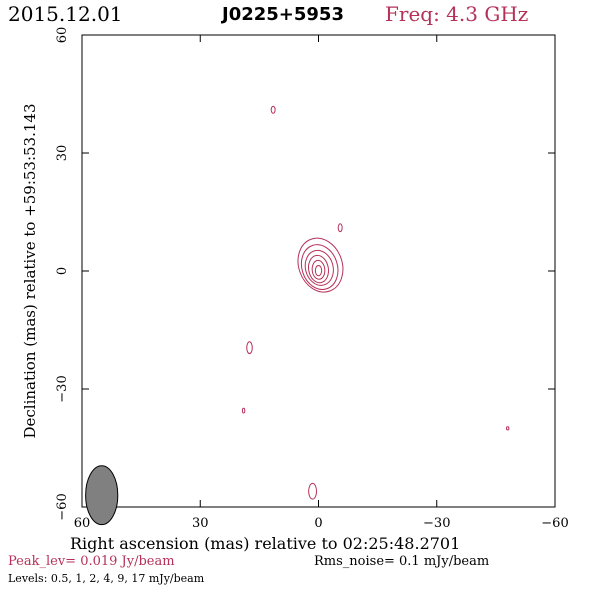 The image size is (590, 590). I want to click on contour-levels: Levels: 0.5, 1, 2, 4, 9, 17 mJy/beam, so click(106, 578).